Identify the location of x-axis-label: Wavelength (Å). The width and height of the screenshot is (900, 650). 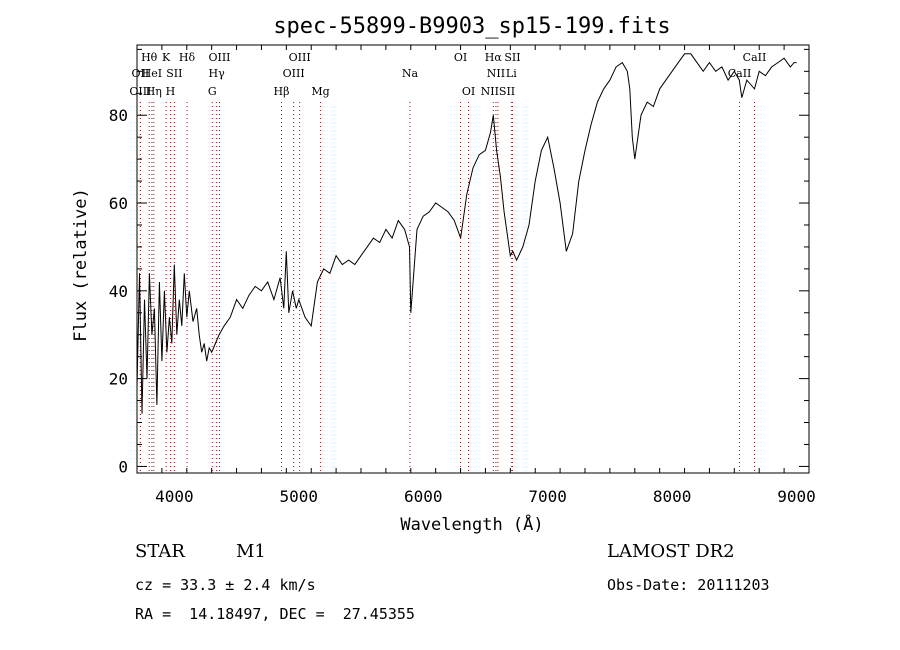
(471, 524).